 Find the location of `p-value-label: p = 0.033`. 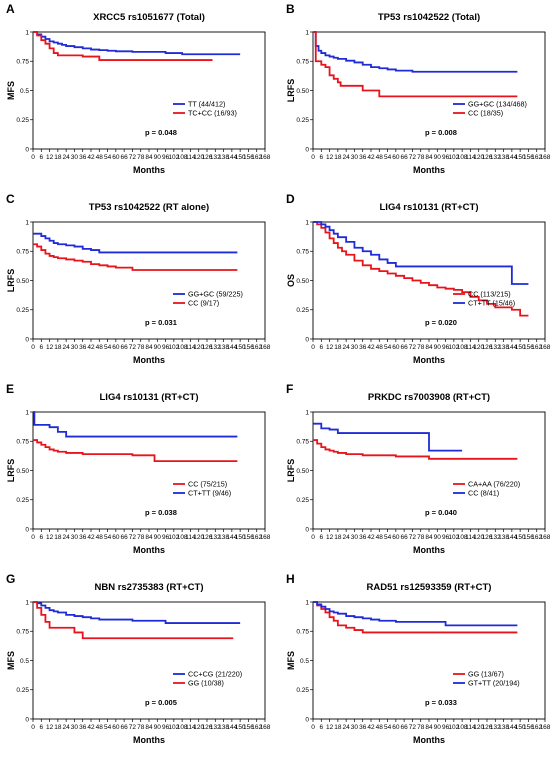

p-value-label: p = 0.033 is located at coordinates (441, 702).